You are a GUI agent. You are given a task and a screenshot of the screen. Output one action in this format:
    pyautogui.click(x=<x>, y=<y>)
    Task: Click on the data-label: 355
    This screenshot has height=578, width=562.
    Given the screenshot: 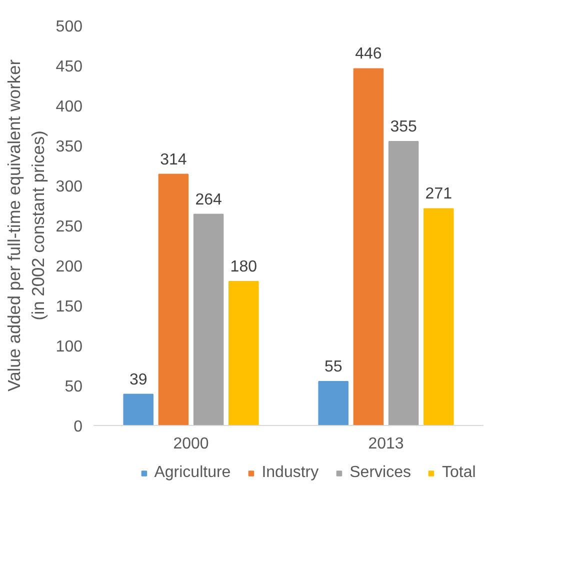 What is the action you would take?
    pyautogui.click(x=403, y=127)
    